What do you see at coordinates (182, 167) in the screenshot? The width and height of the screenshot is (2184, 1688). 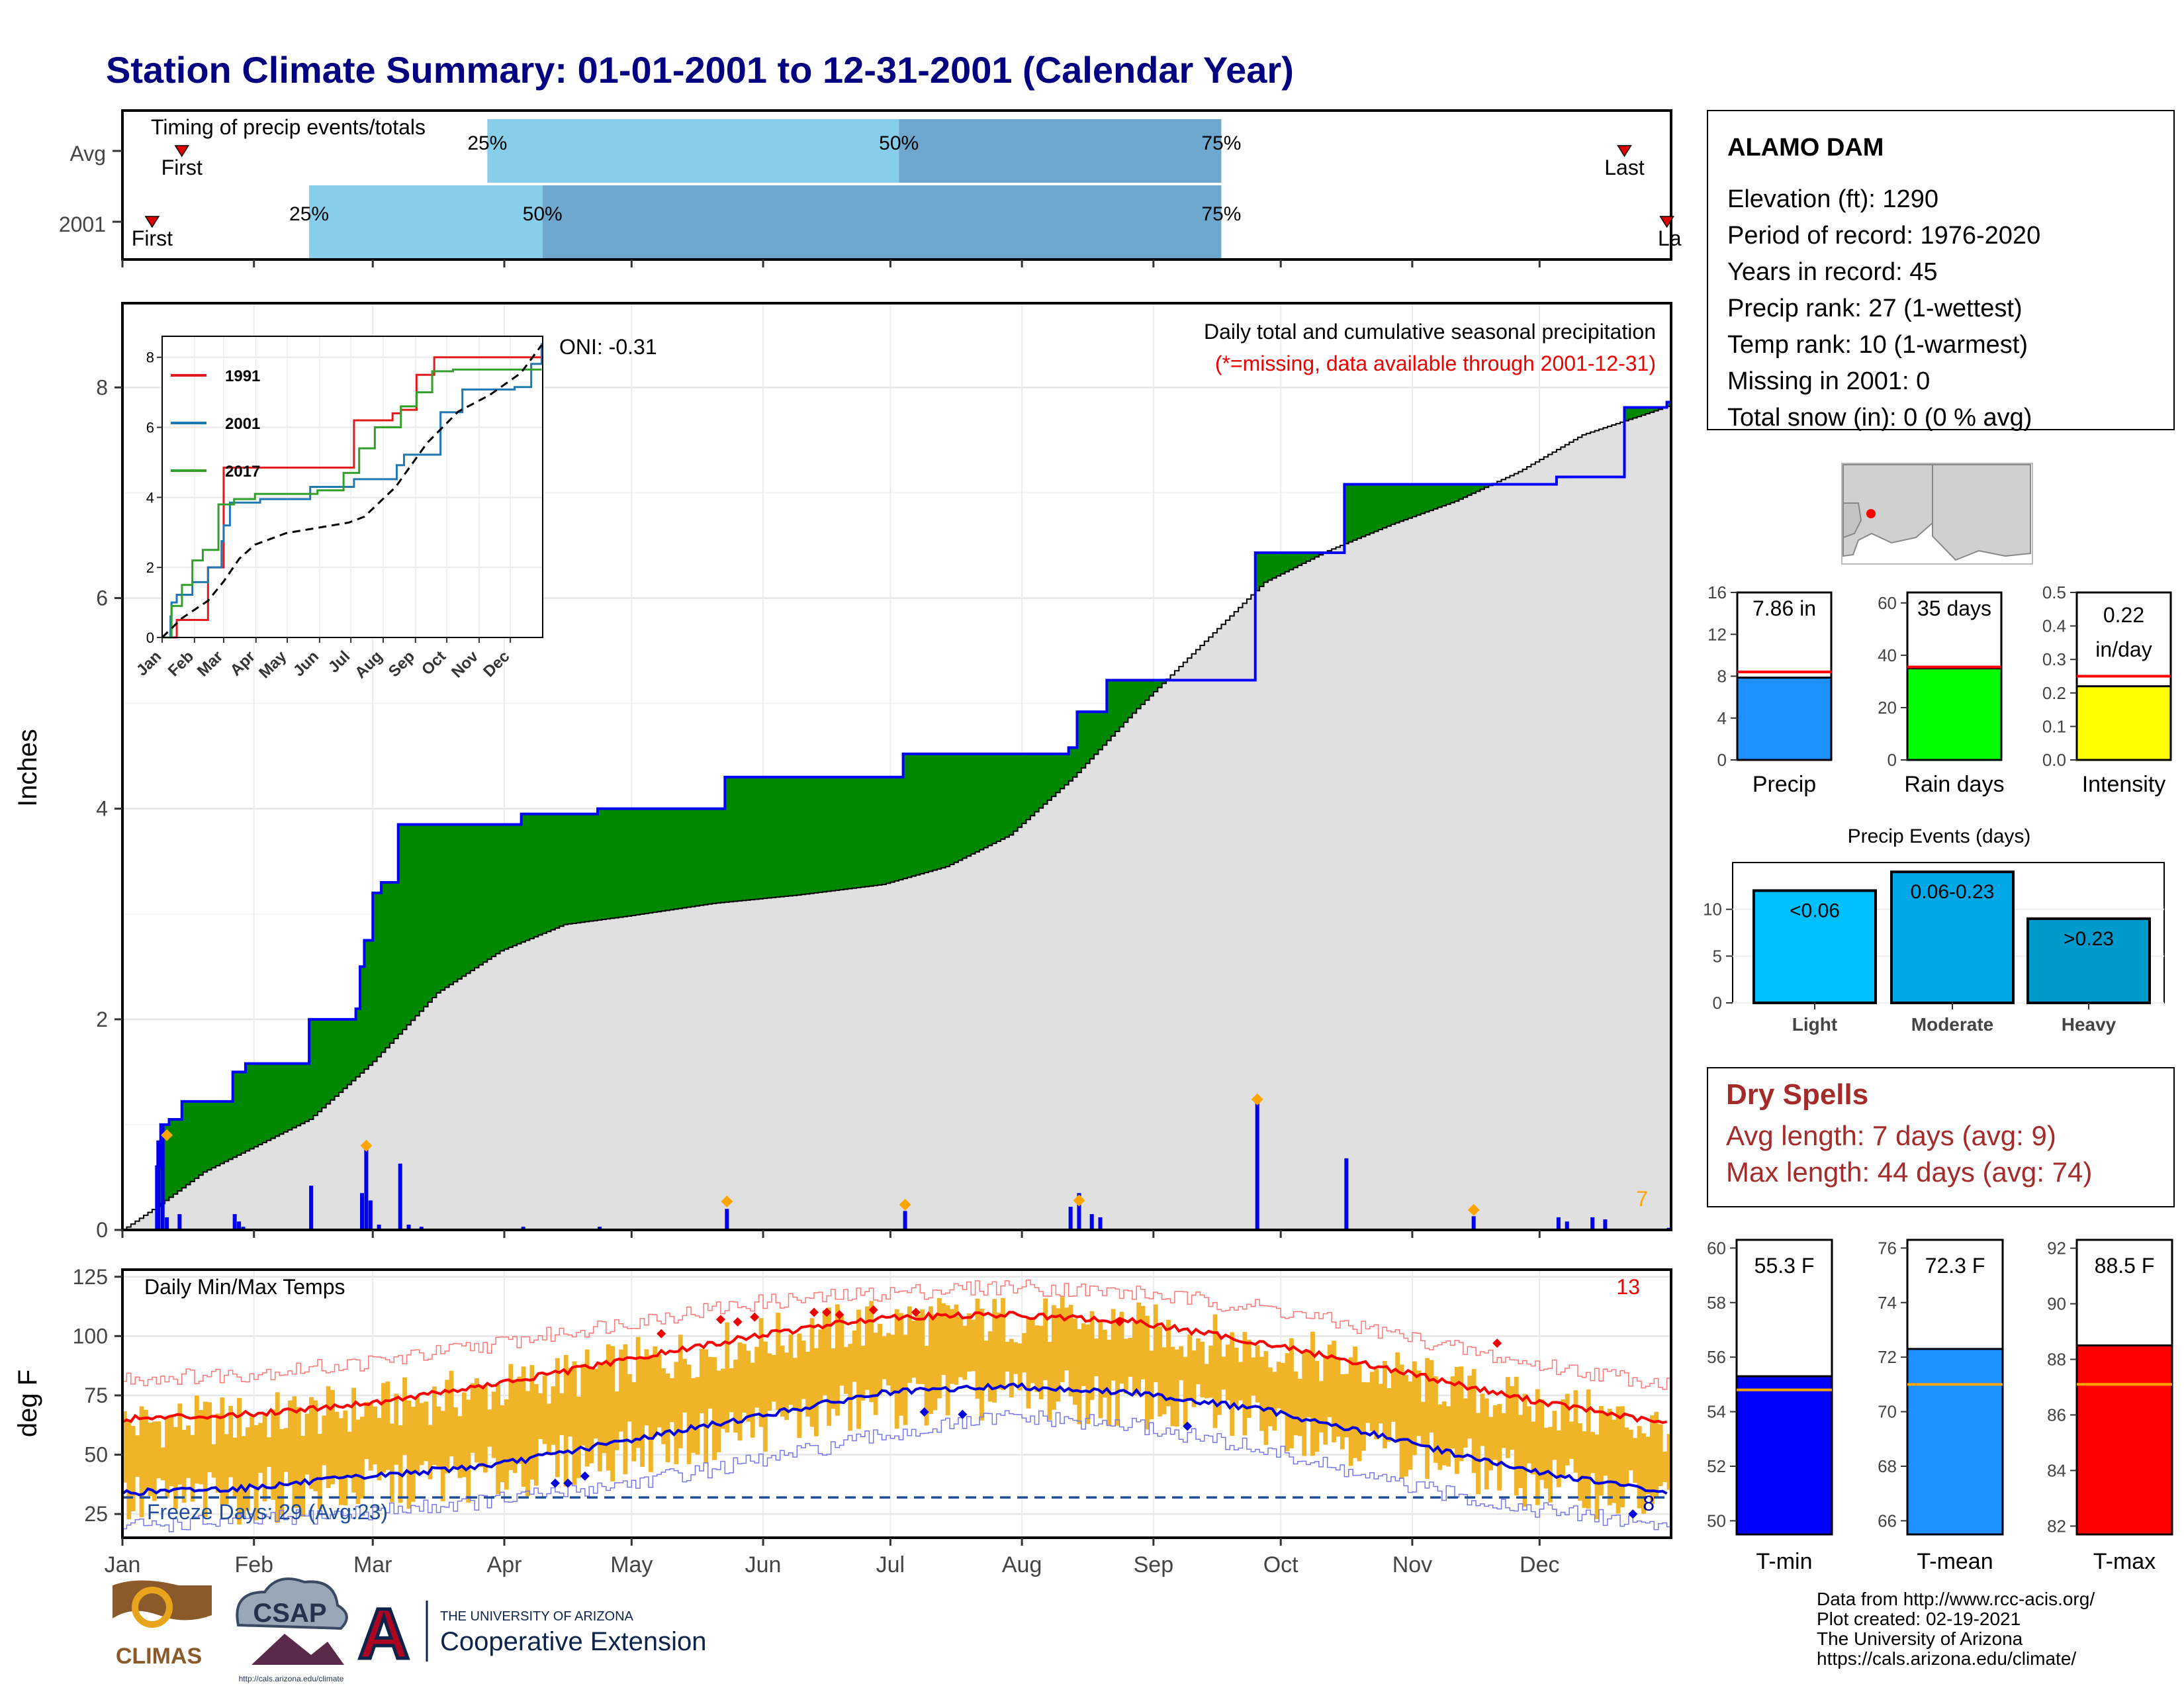 I see `timing-avg-first-label: First` at bounding box center [182, 167].